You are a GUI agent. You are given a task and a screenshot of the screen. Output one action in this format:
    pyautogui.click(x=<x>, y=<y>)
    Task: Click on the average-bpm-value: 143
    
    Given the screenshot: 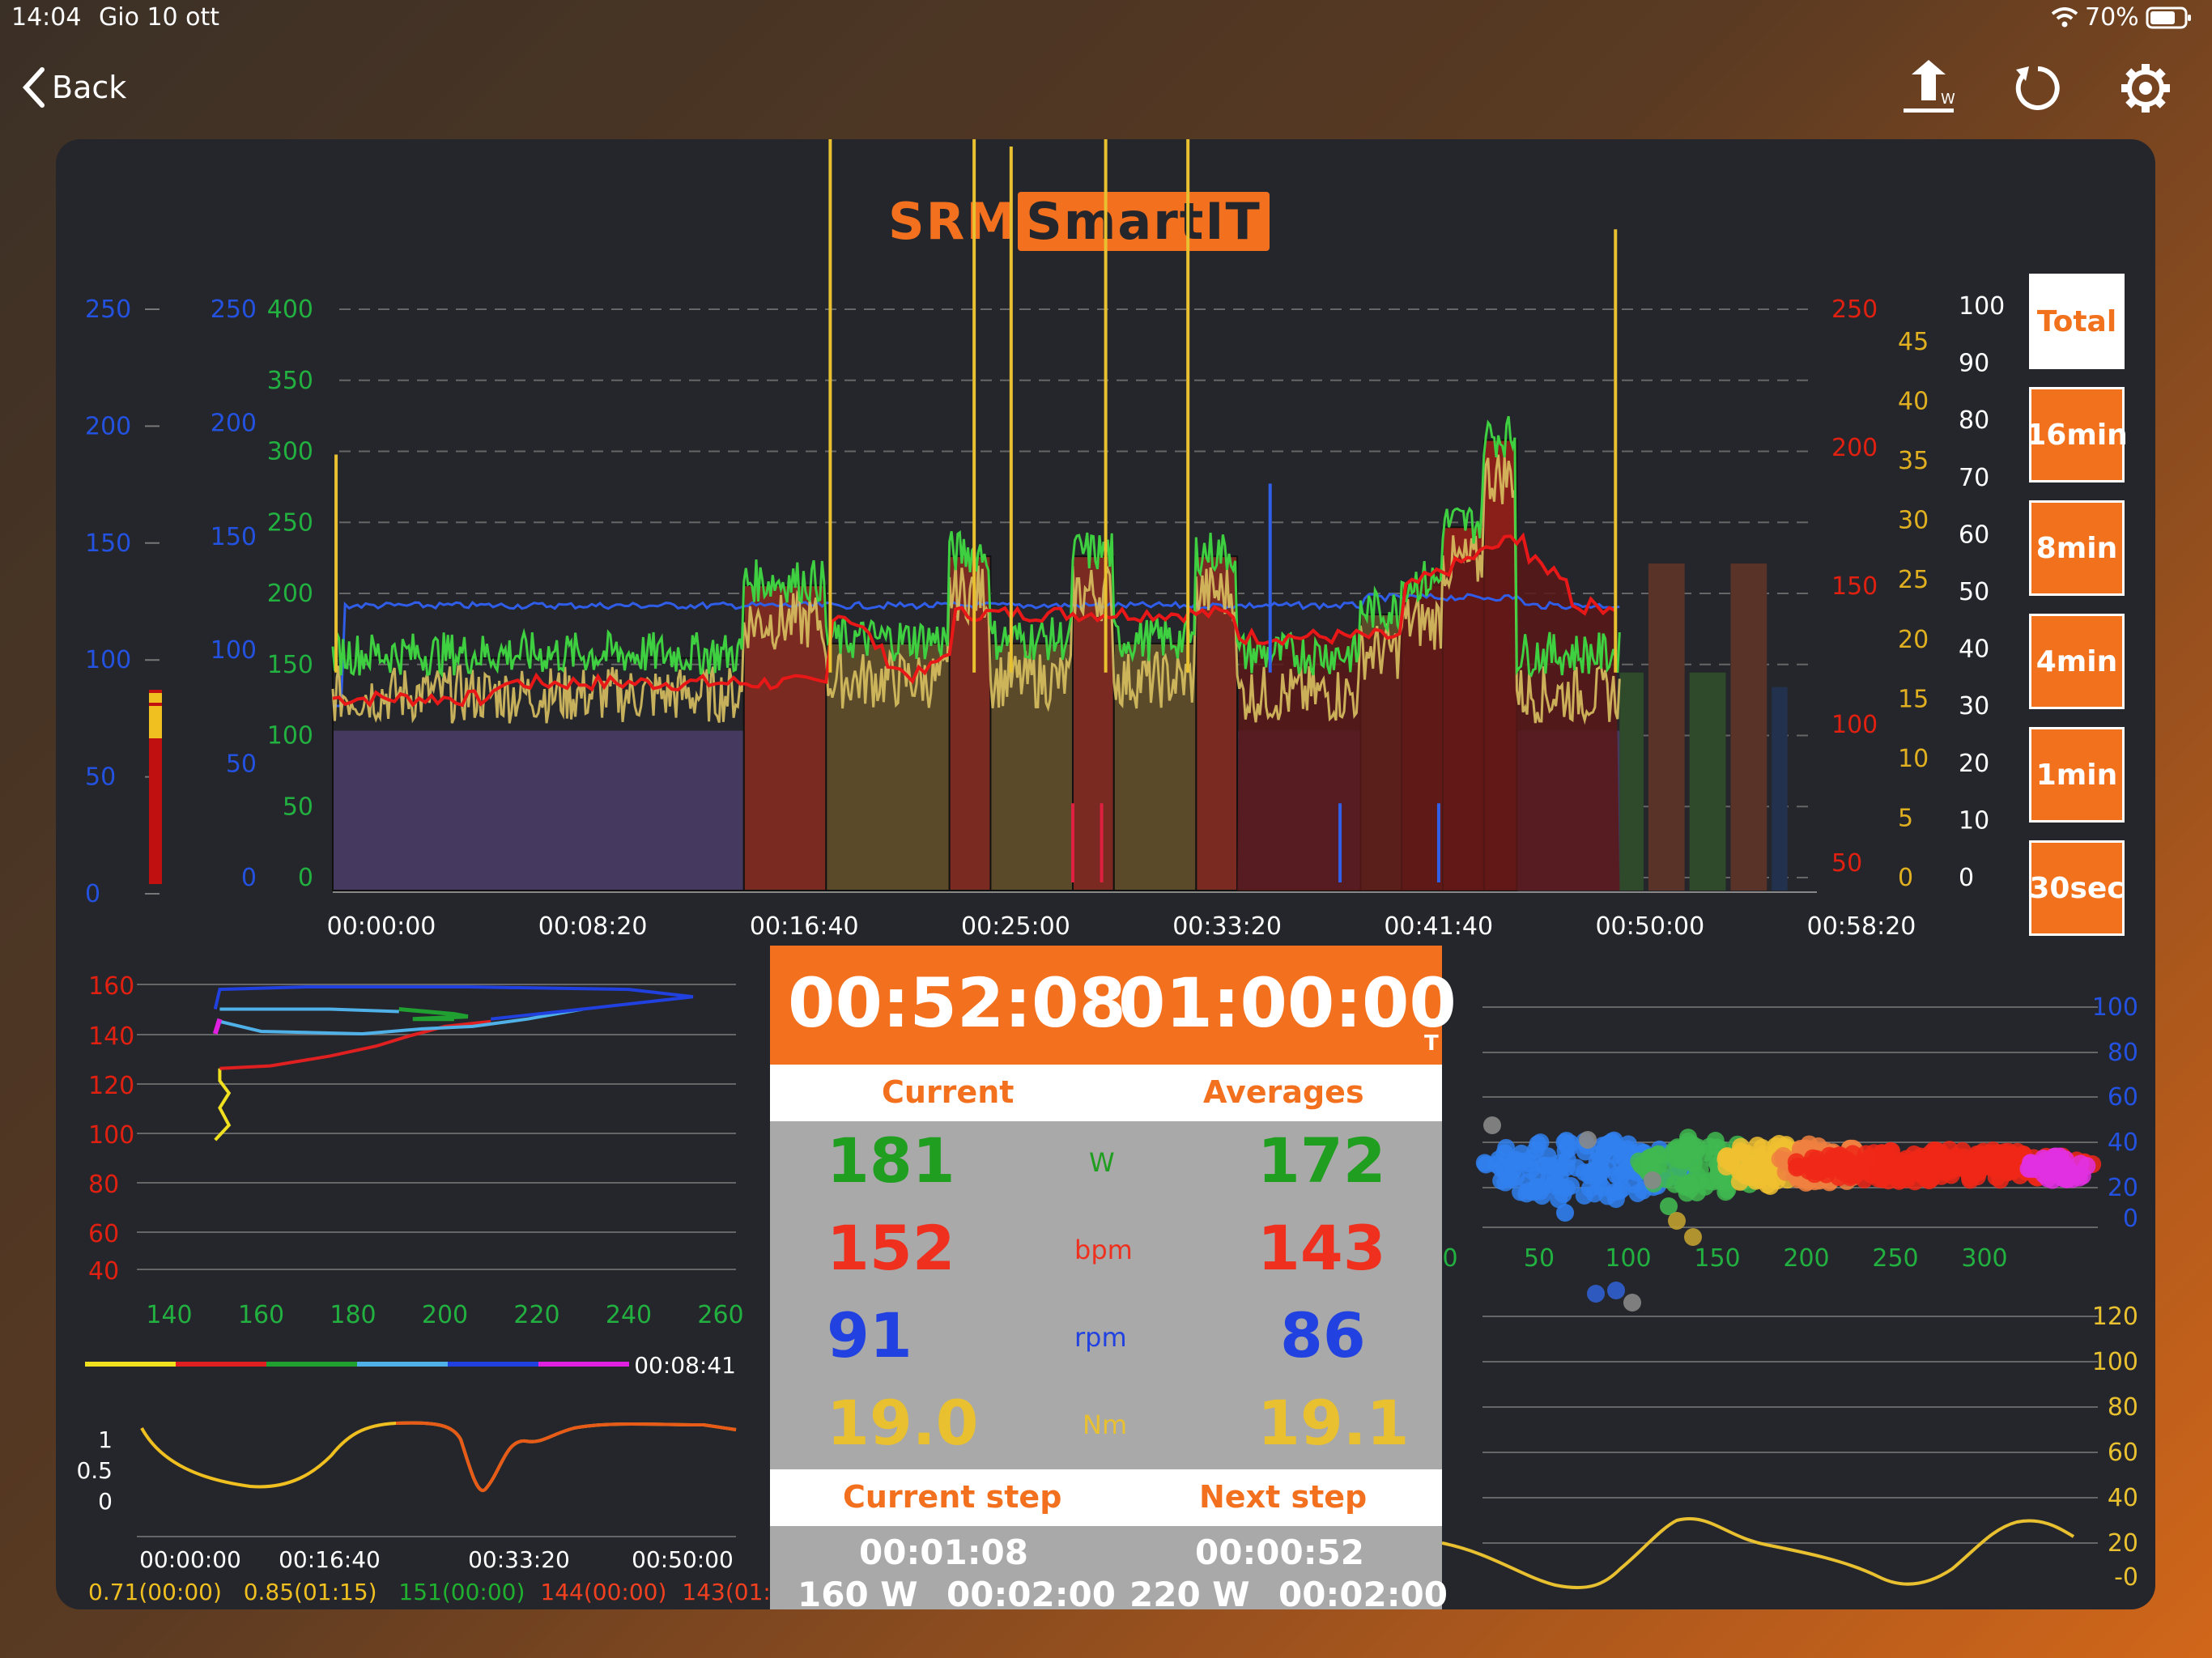 What is the action you would take?
    pyautogui.click(x=1322, y=1248)
    